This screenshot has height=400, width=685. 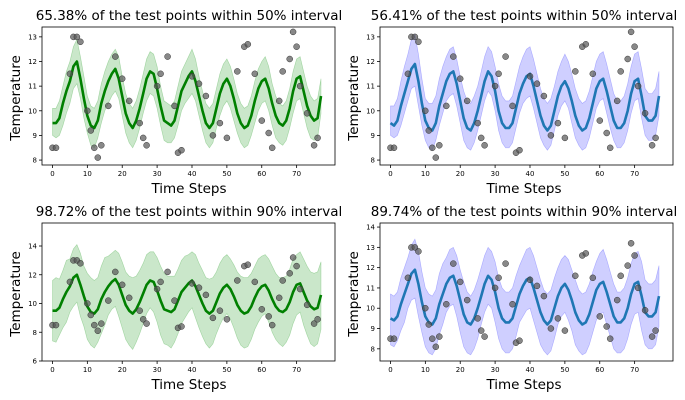 I want to click on y-tick-label: 14, so click(x=32, y=247).